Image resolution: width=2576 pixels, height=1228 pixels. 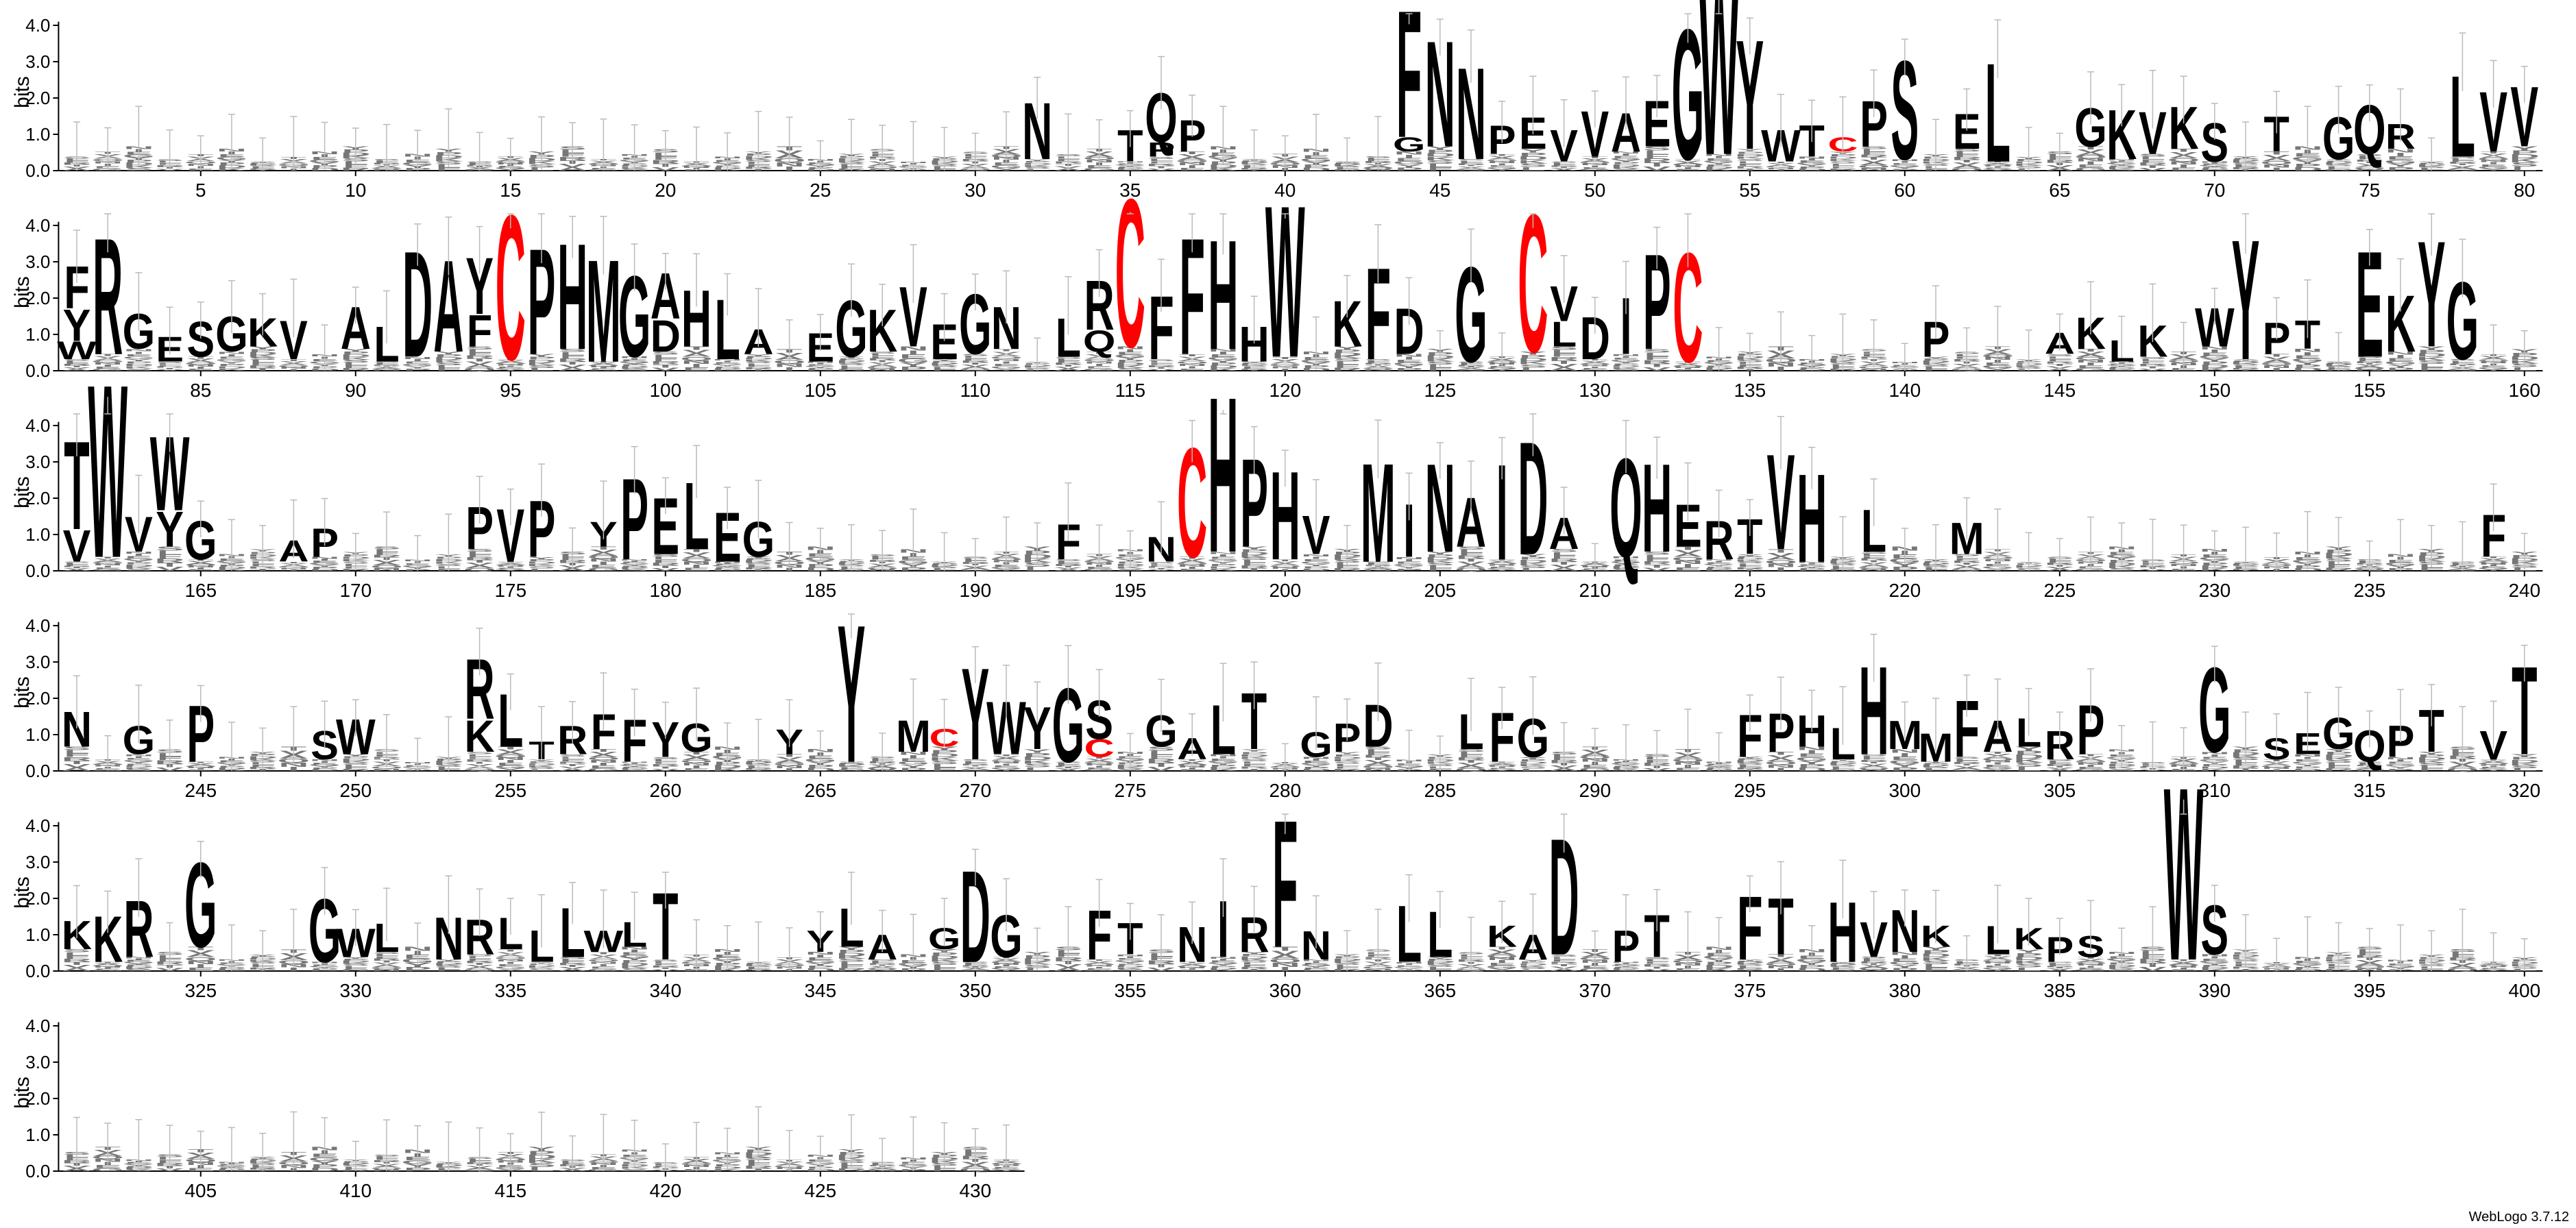 What do you see at coordinates (1440, 590) in the screenshot?
I see `x-tick-label: 205` at bounding box center [1440, 590].